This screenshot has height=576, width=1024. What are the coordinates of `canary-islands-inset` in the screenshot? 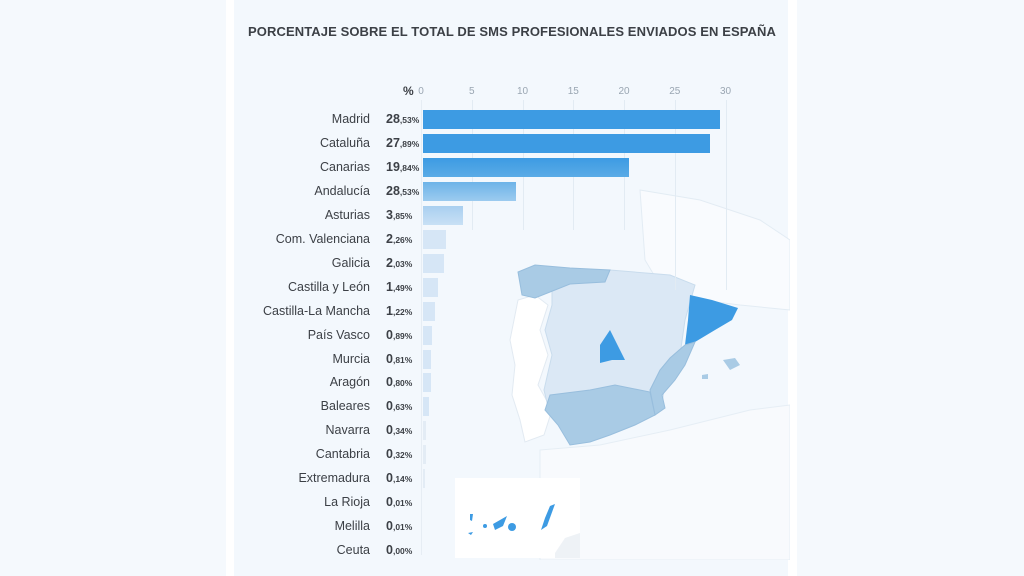 It's located at (517, 518).